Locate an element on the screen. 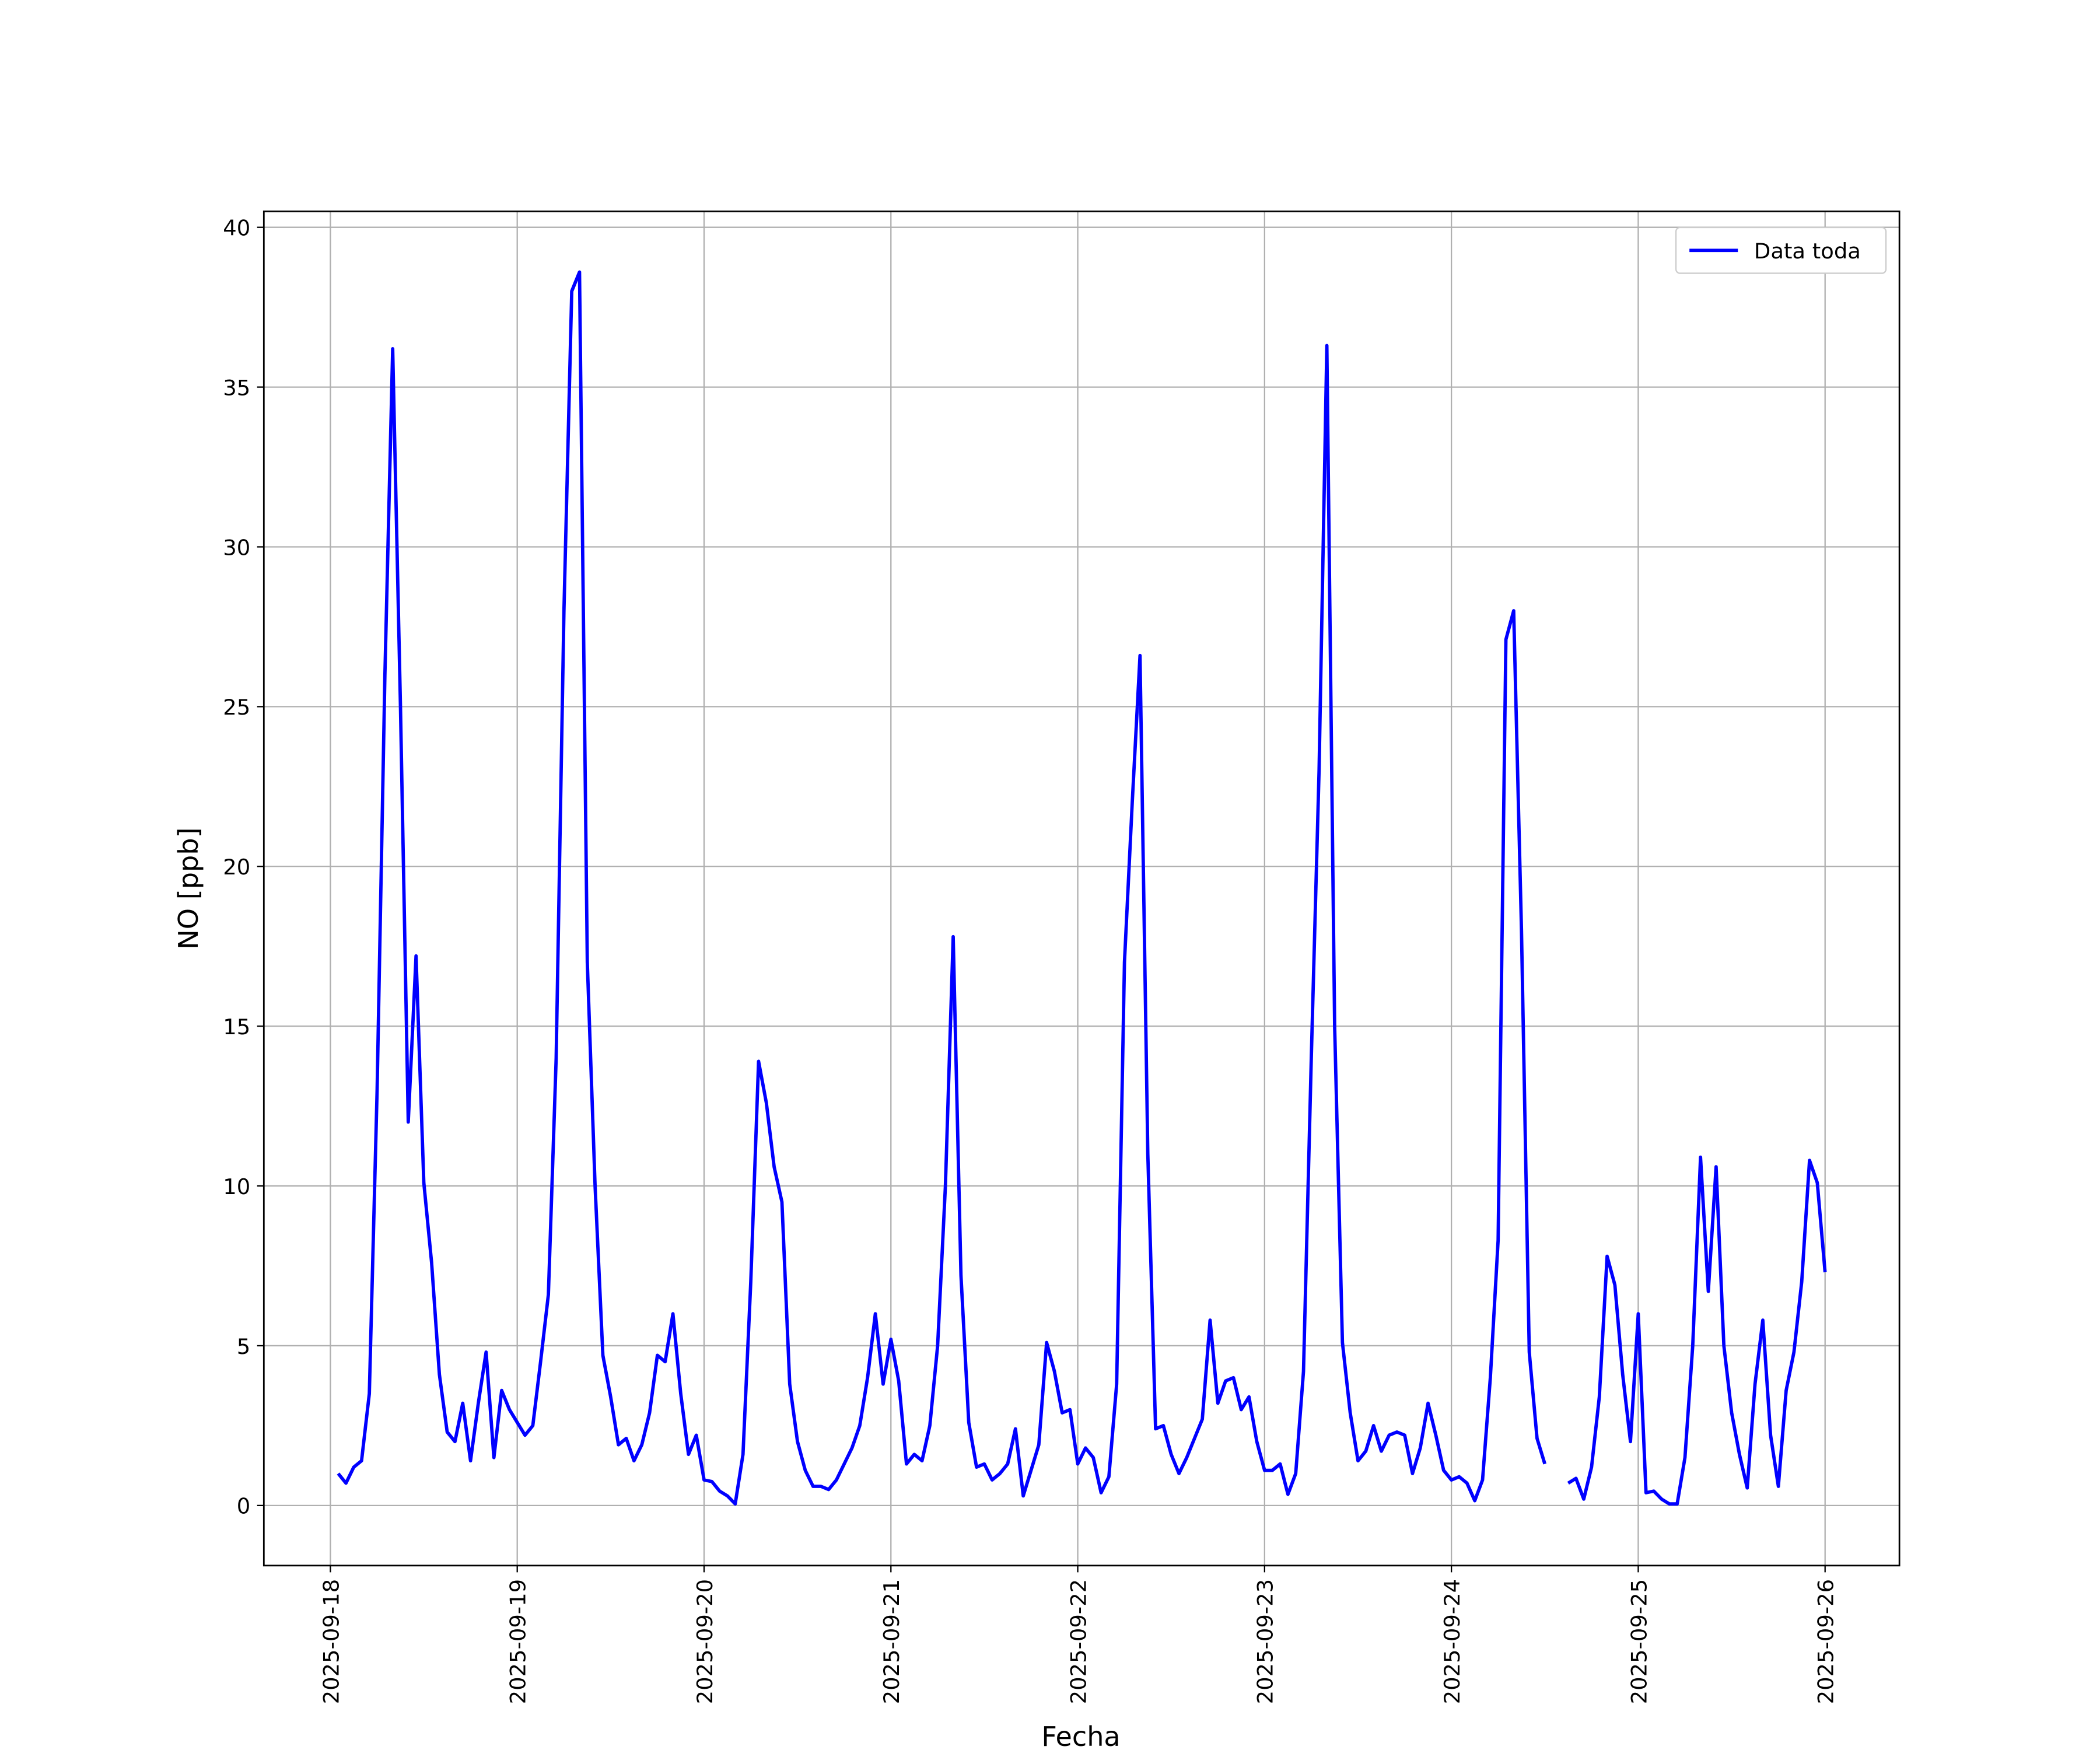 This screenshot has width=2100, height=1750. x-tick-label: 2025-09-22 is located at coordinates (1078, 1641).